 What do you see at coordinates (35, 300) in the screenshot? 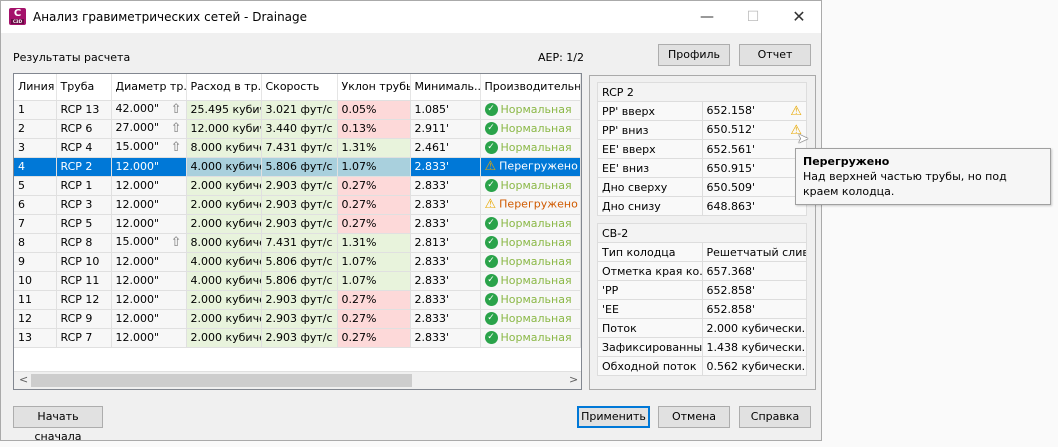
I see `line-cell: 11` at bounding box center [35, 300].